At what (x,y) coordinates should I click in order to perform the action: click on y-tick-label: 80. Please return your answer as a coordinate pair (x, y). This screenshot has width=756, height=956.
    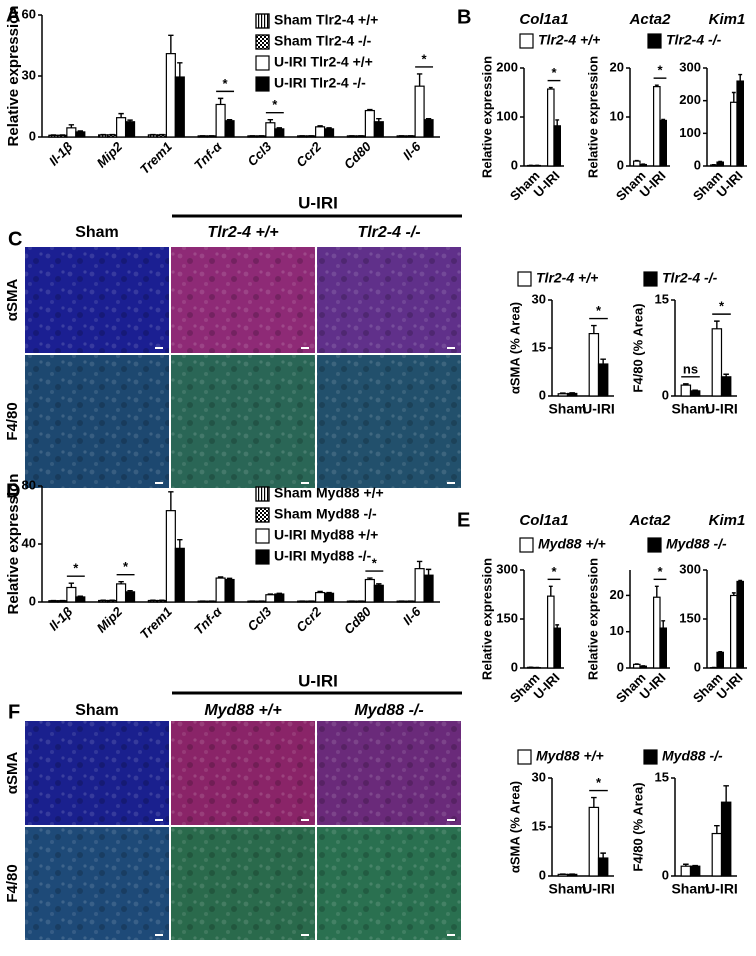
    Looking at the image, I should click on (29, 484).